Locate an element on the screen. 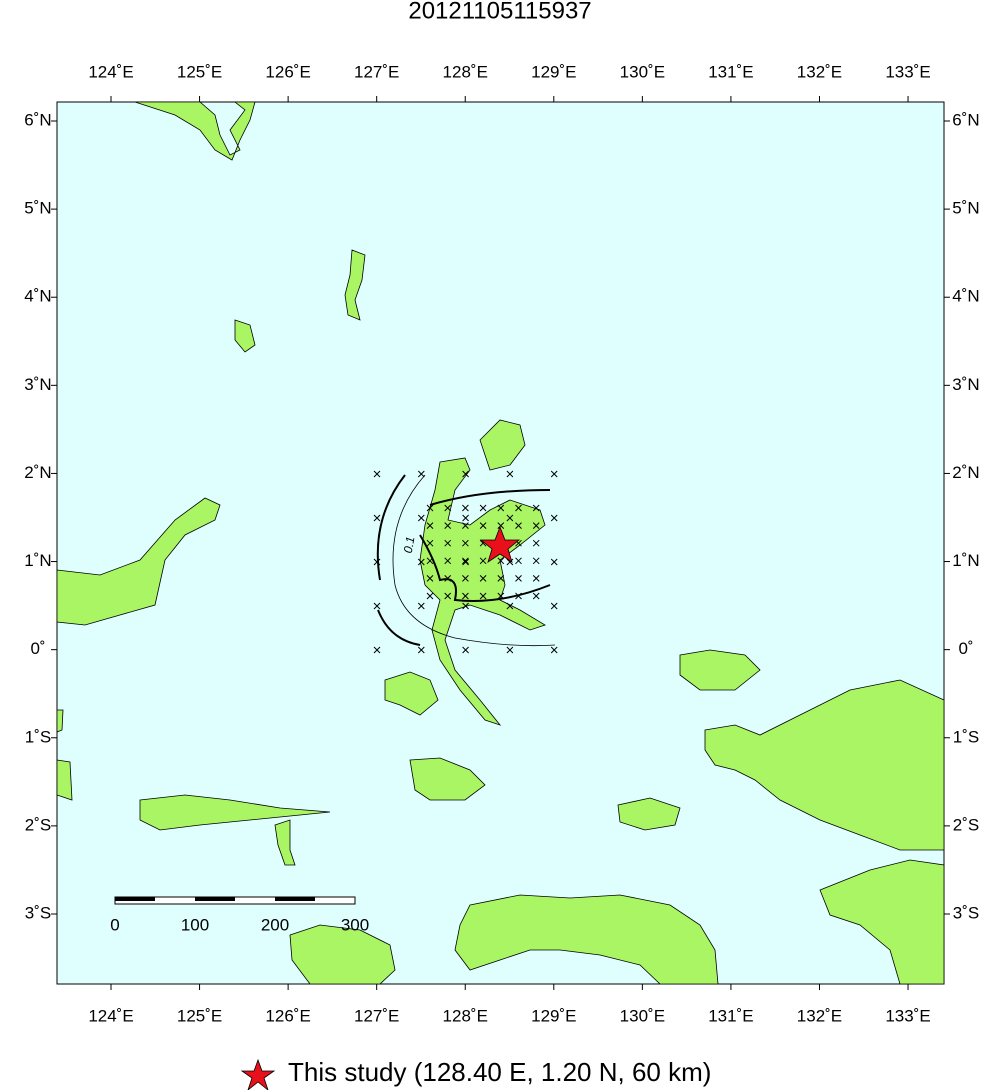 This screenshot has height=1090, width=999. contour-label: 0.1 is located at coordinates (409, 544).